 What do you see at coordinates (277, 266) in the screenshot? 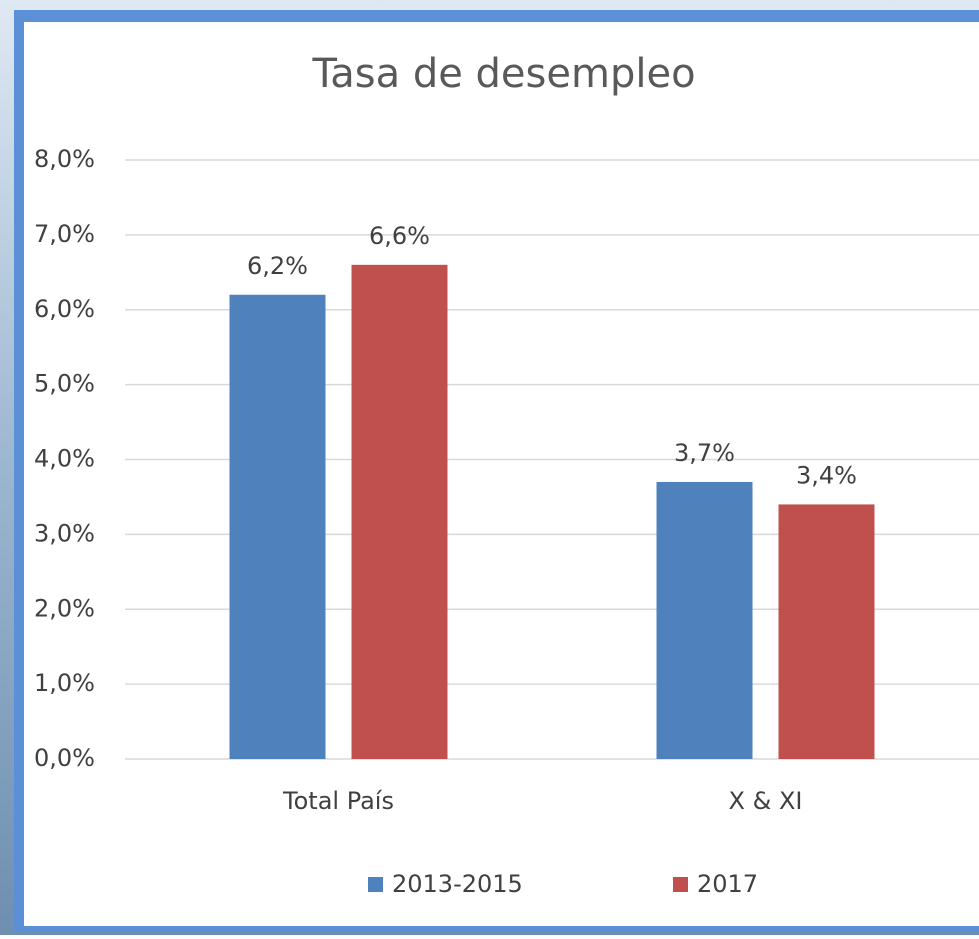
I see `value-label: 6,2%` at bounding box center [277, 266].